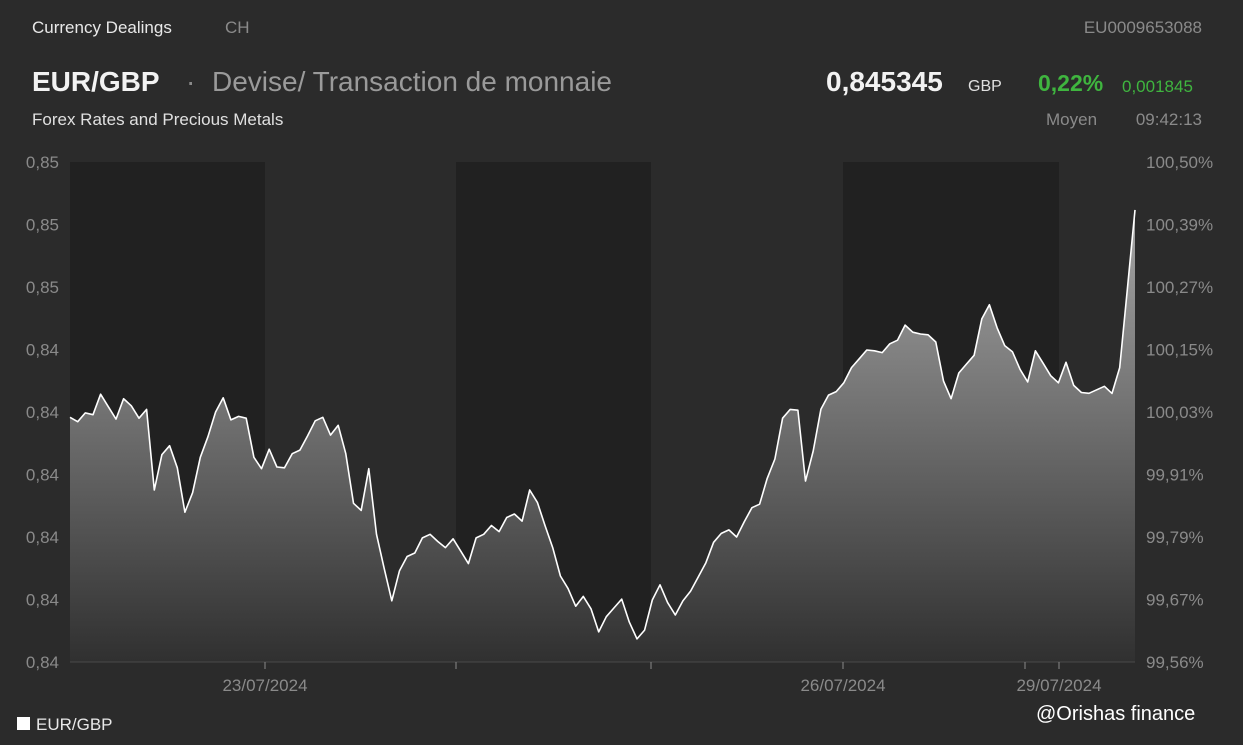 This screenshot has height=745, width=1243. I want to click on change-absolute: 0,001845, so click(1157, 86).